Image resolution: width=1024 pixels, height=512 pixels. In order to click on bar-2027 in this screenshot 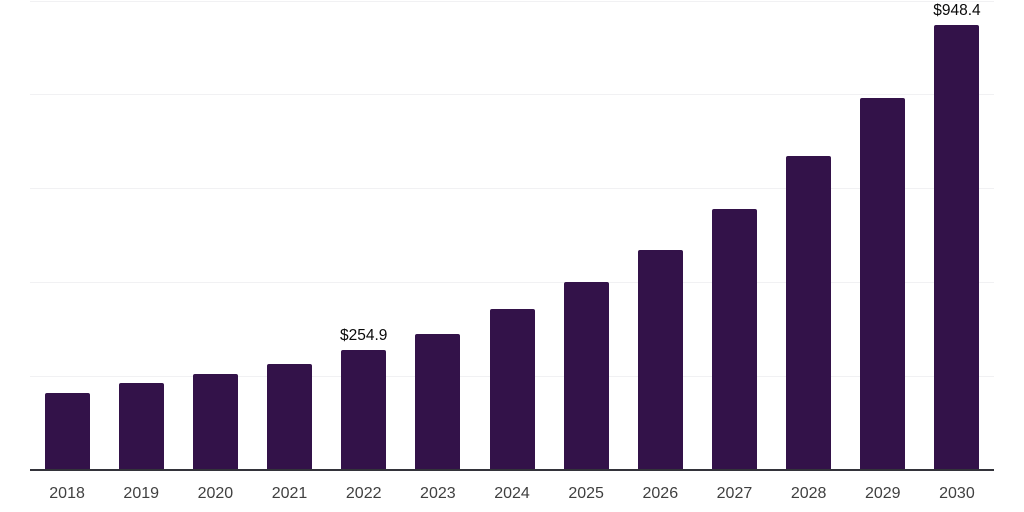, I will do `click(734, 339)`.